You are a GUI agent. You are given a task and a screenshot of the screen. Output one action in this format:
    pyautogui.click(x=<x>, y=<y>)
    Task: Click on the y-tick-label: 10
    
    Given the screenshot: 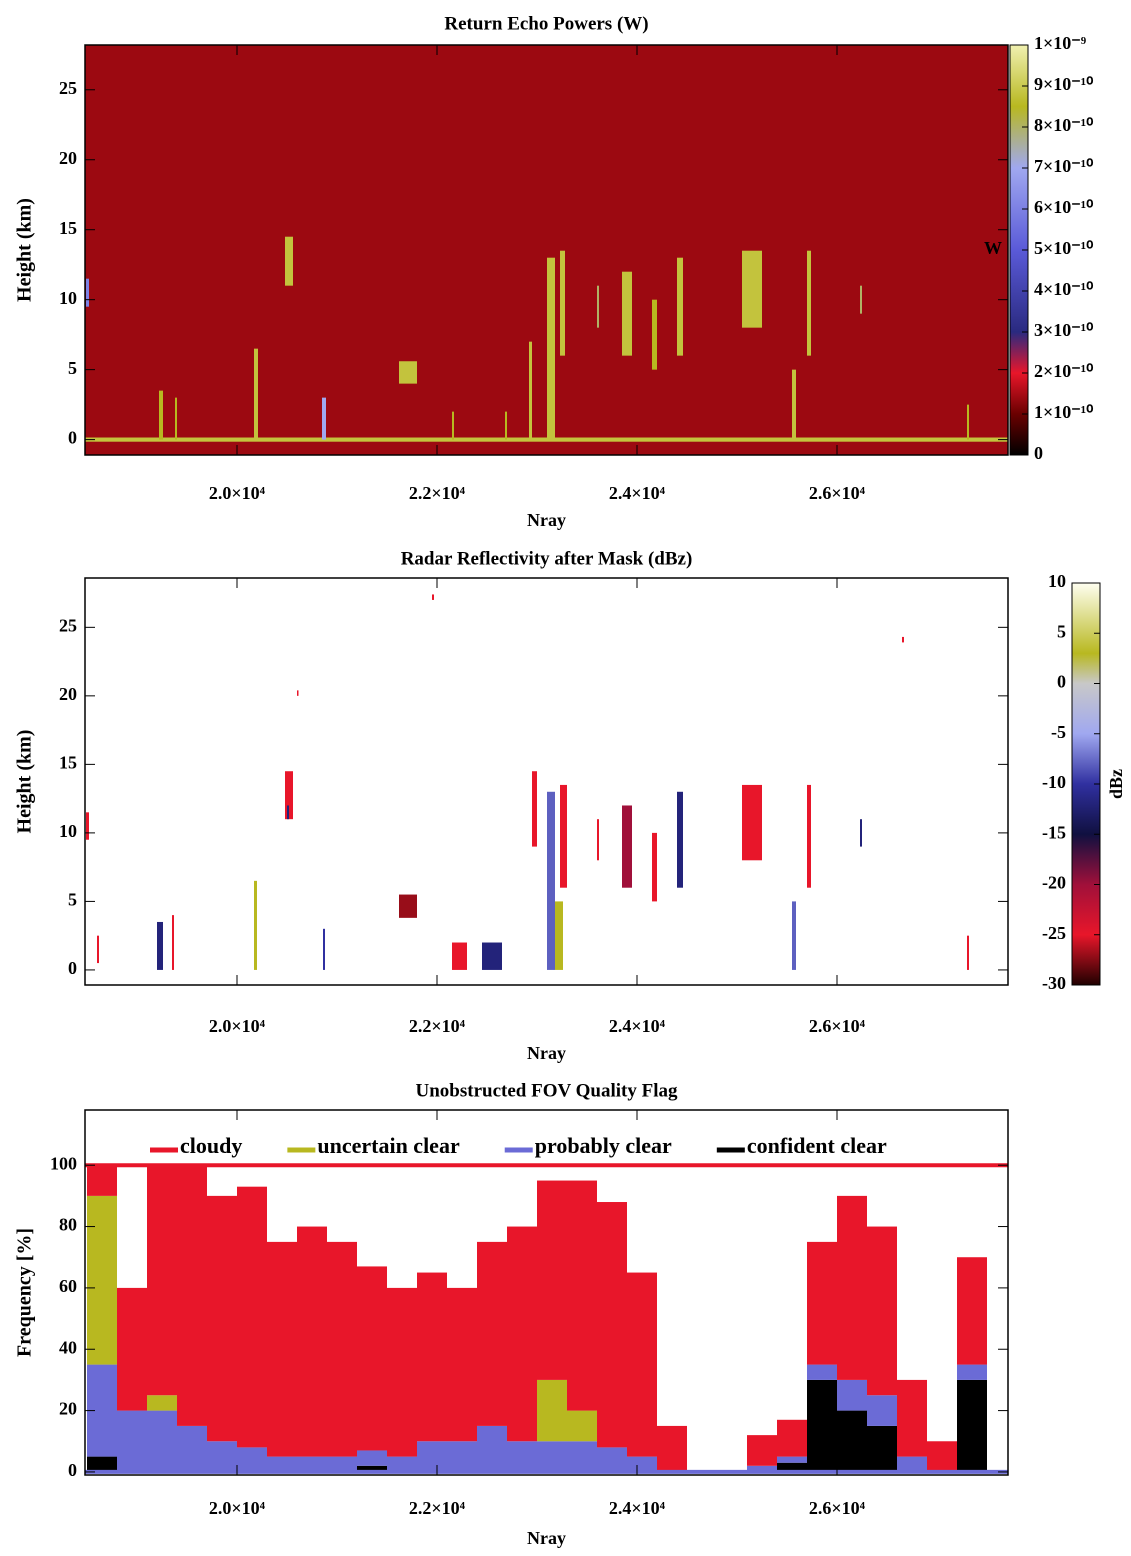 What is the action you would take?
    pyautogui.click(x=68, y=298)
    